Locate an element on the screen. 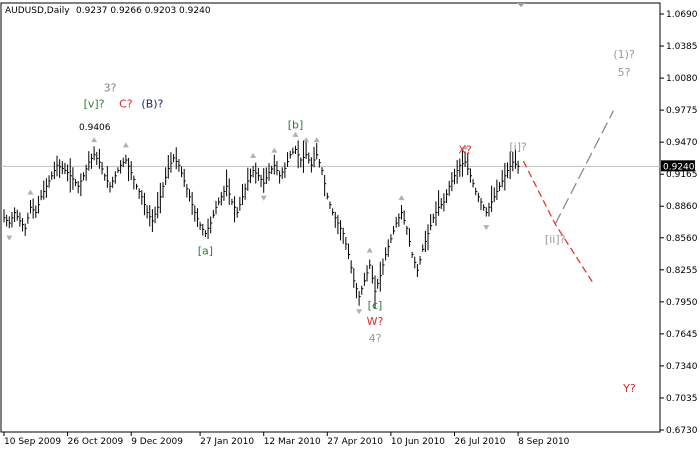  x-tick-label: 27 Jan 2010 is located at coordinates (227, 442).